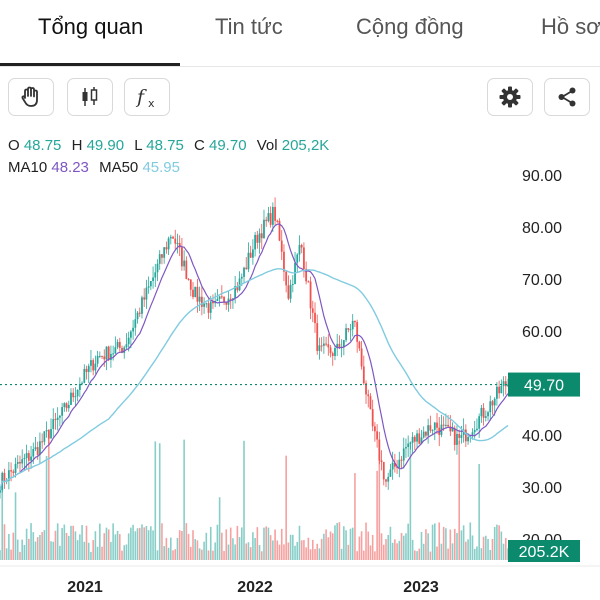  Describe the element at coordinates (567, 97) in the screenshot. I see `share-button` at that location.